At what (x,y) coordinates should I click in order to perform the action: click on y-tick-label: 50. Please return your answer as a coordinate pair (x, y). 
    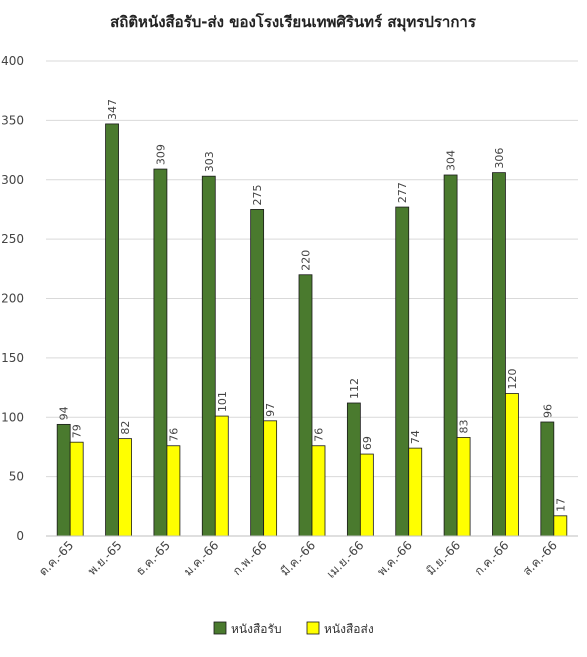
    Looking at the image, I should click on (16, 477).